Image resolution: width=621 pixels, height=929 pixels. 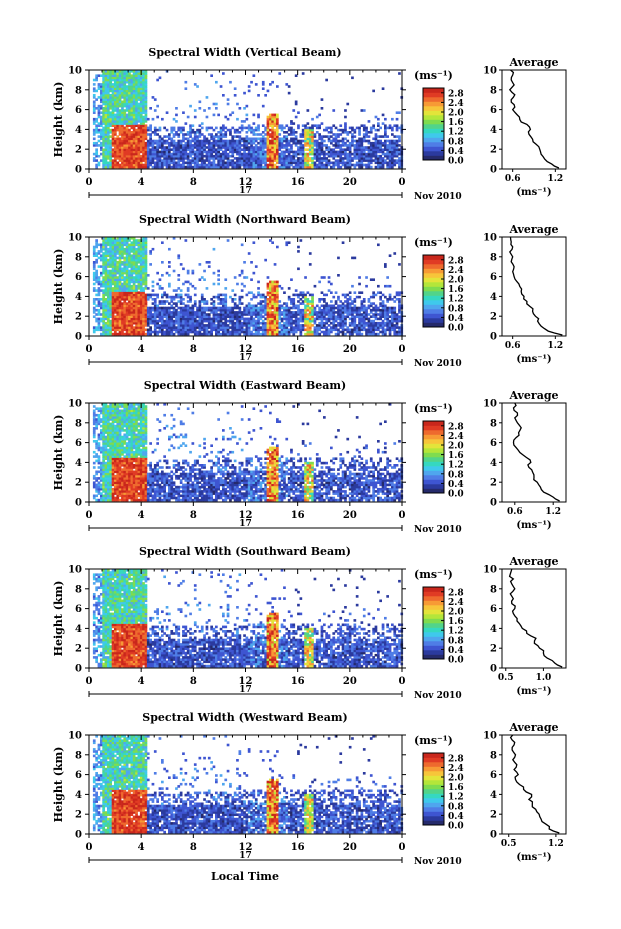 I want to click on colorbar-tick-label: 1.2, so click(x=456, y=632).